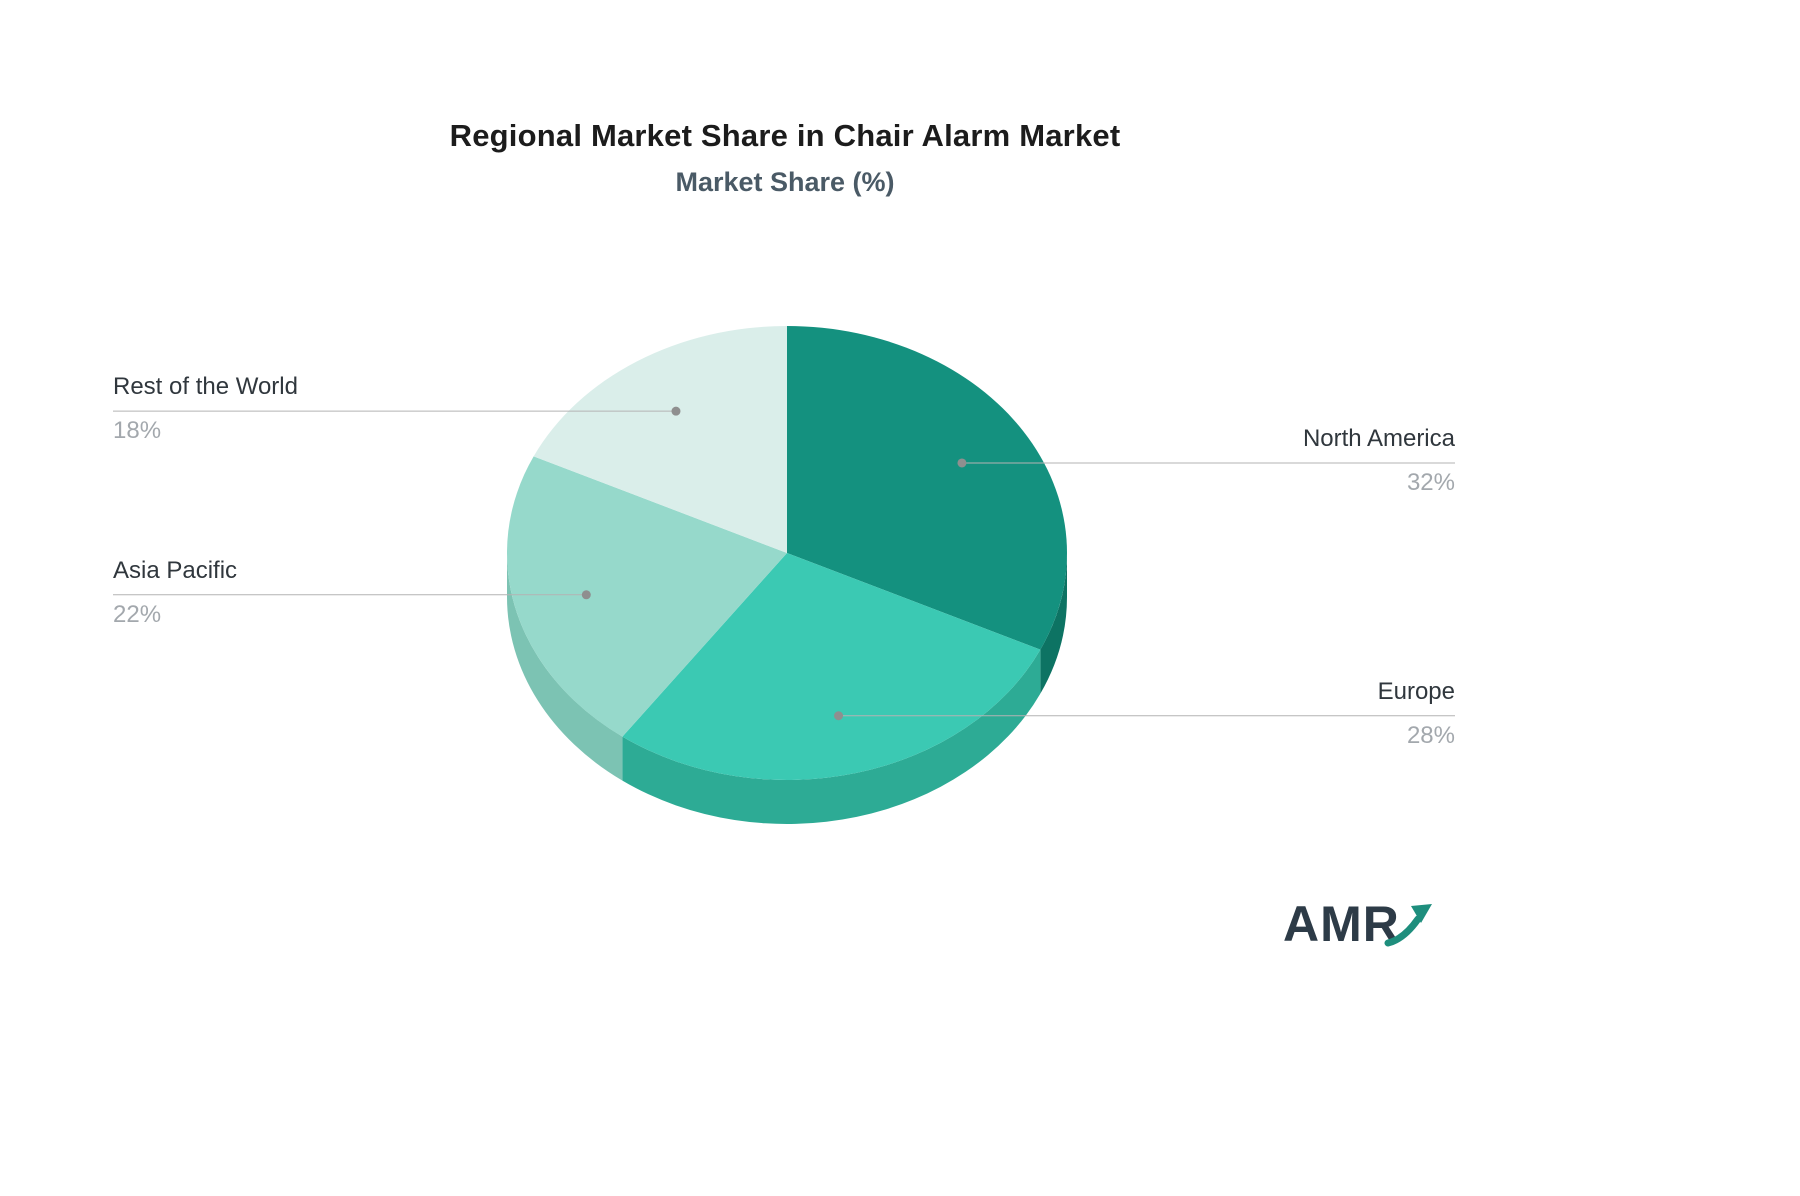  What do you see at coordinates (137, 614) in the screenshot?
I see `slice-value-asia-pacific: 22%` at bounding box center [137, 614].